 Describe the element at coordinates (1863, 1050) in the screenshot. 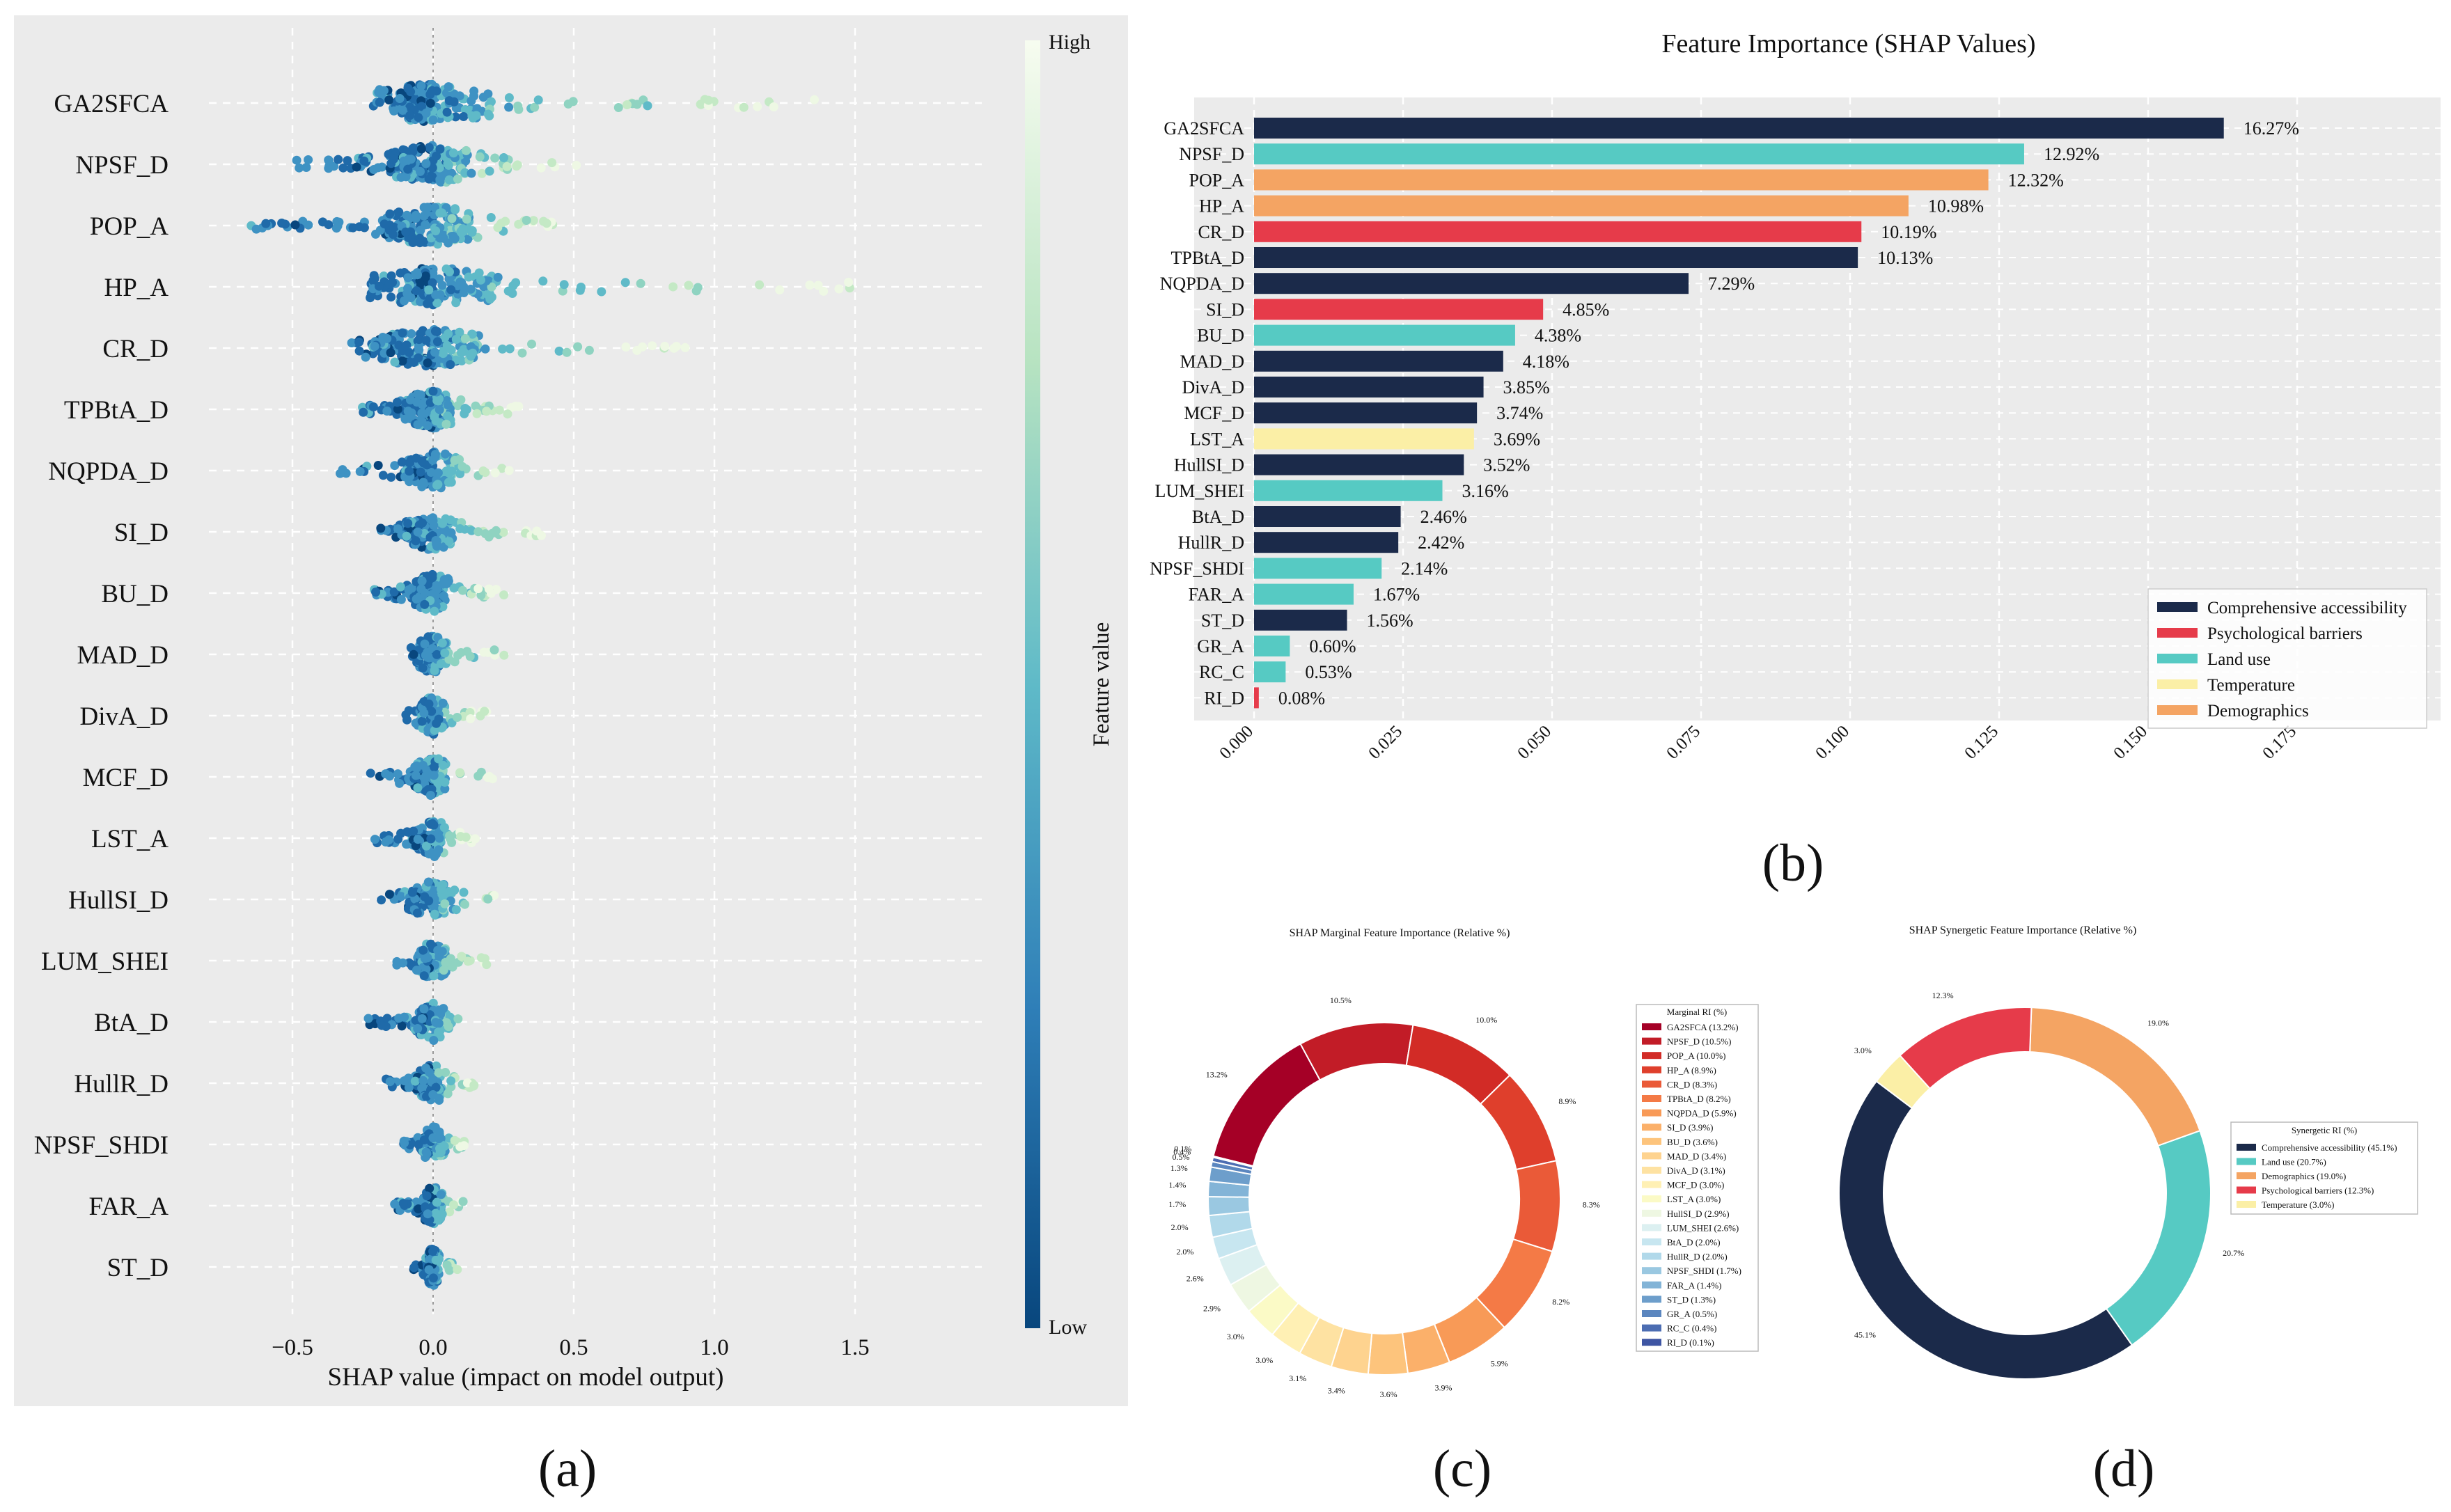

I see `slice-pct-label: 3.0%` at that location.